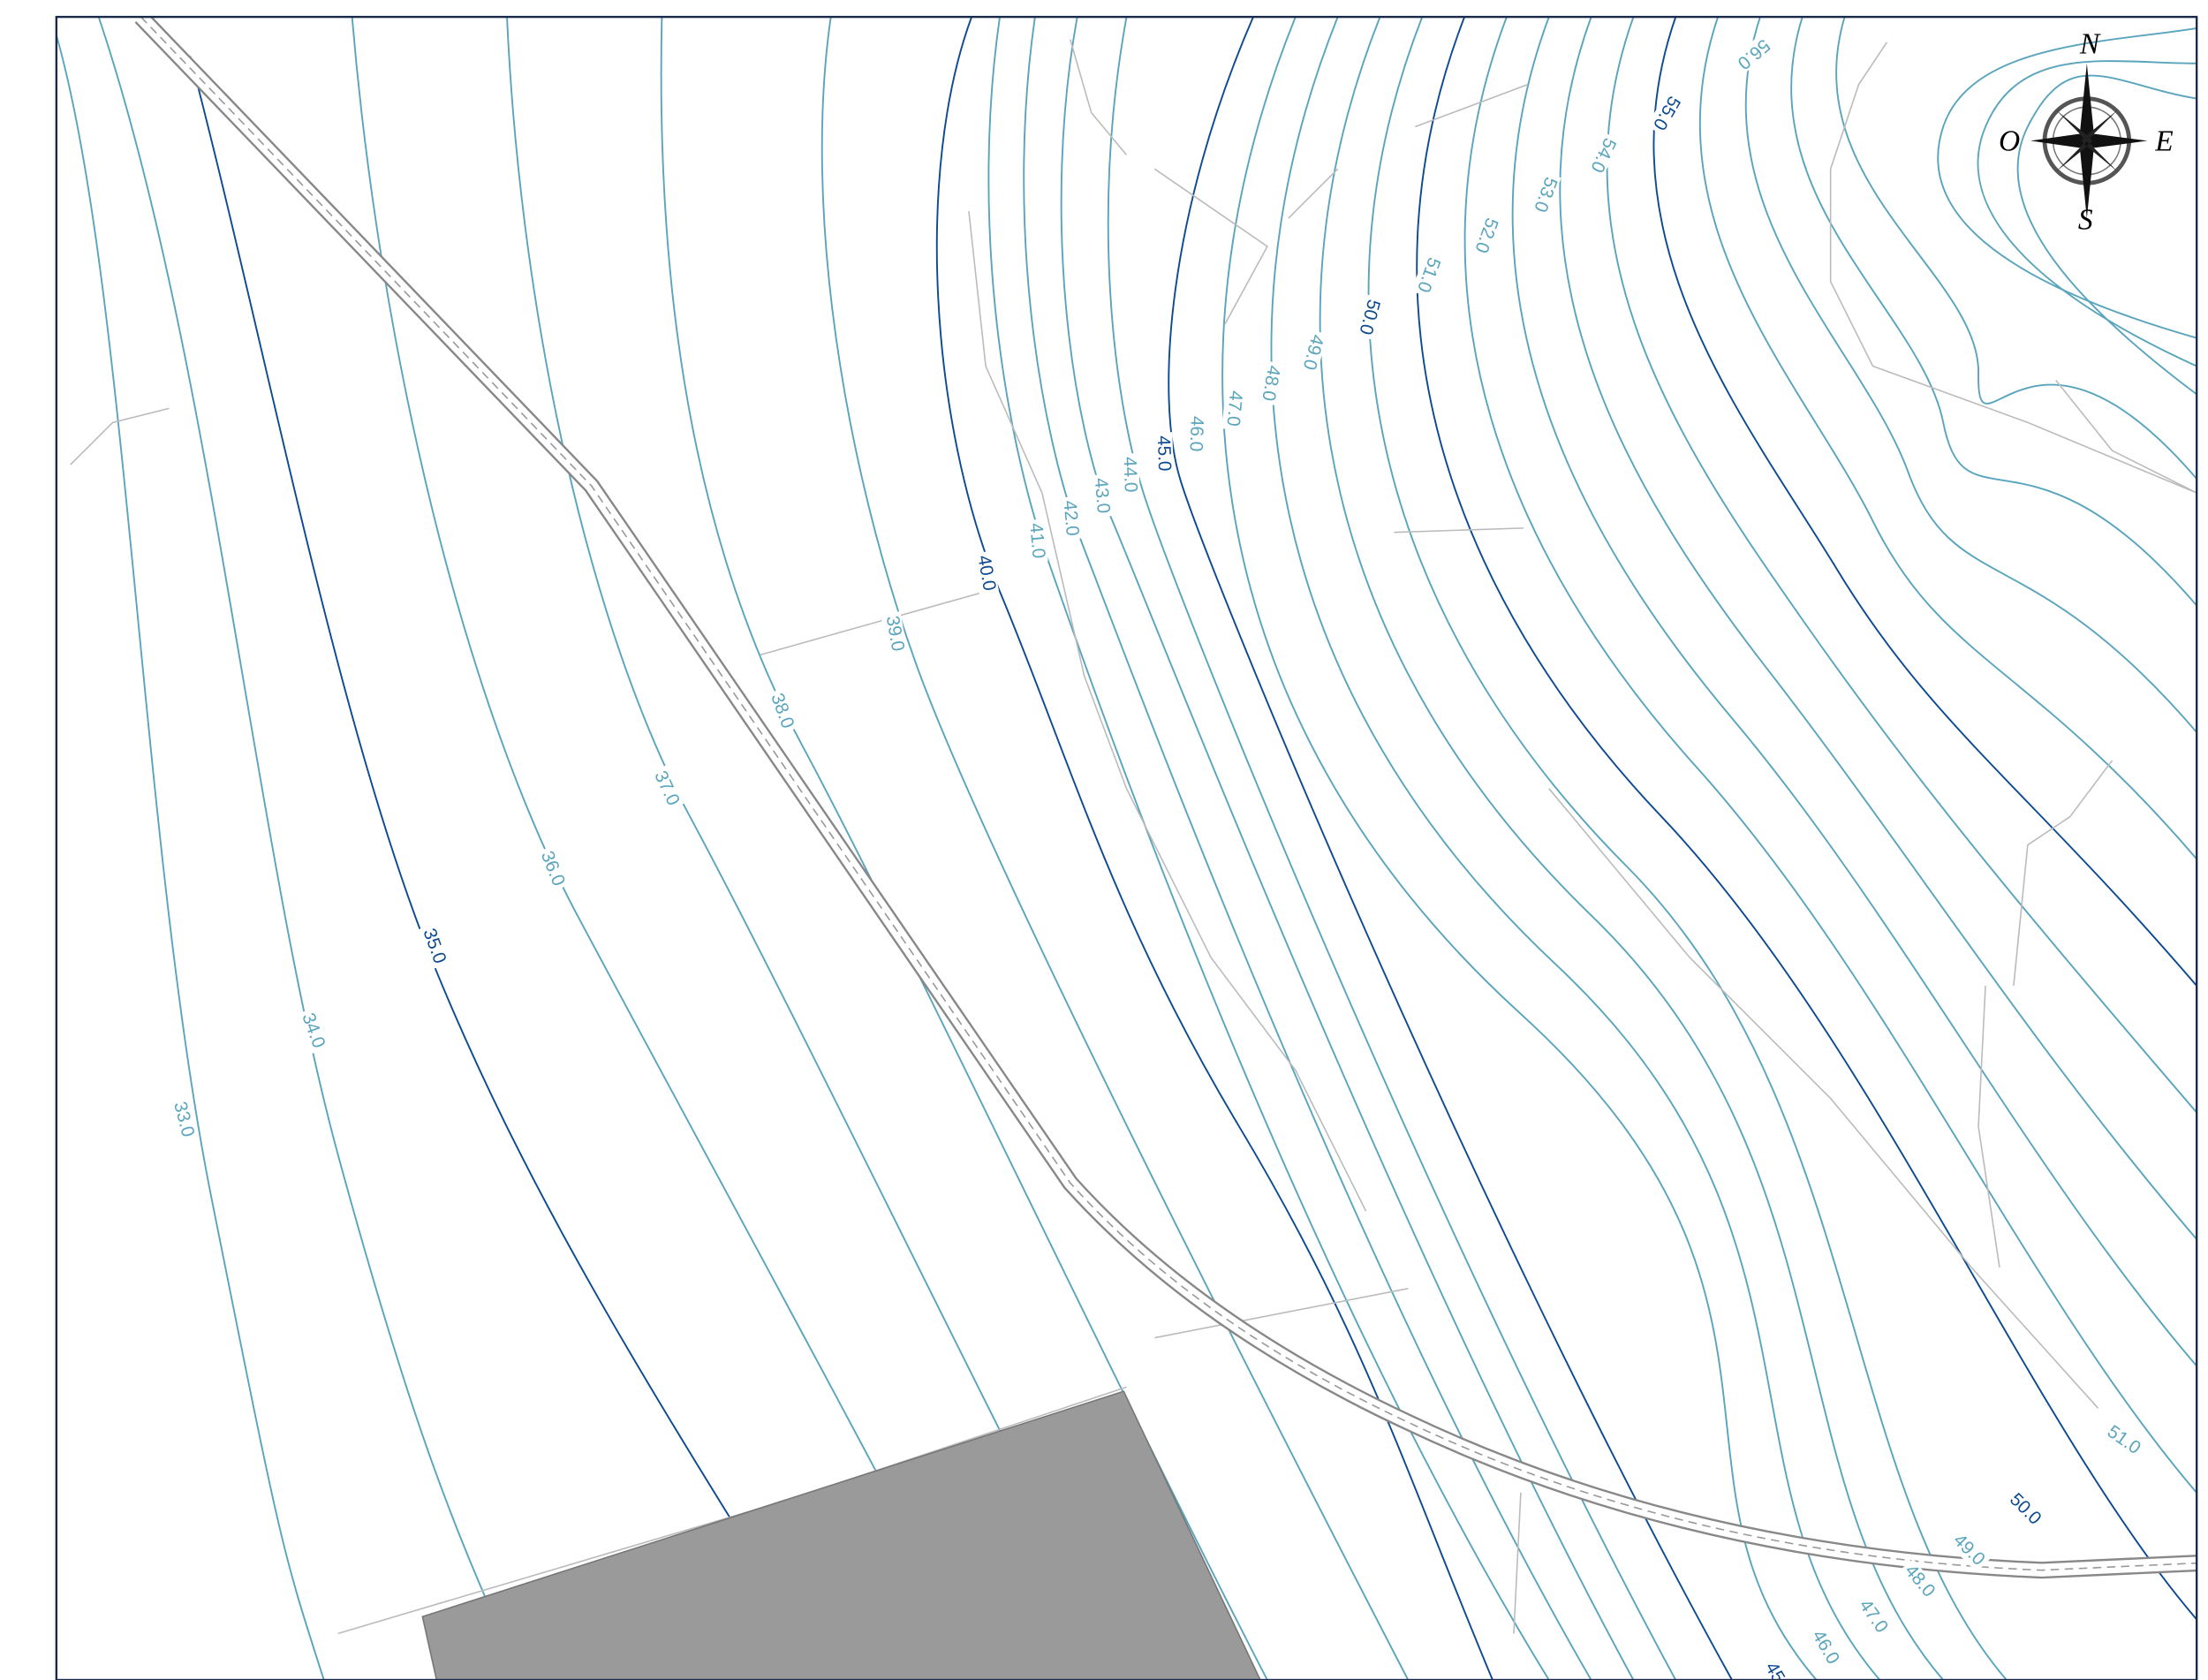 The width and height of the screenshot is (2208, 1680). I want to click on contour-label: 54.0, so click(1603, 155).